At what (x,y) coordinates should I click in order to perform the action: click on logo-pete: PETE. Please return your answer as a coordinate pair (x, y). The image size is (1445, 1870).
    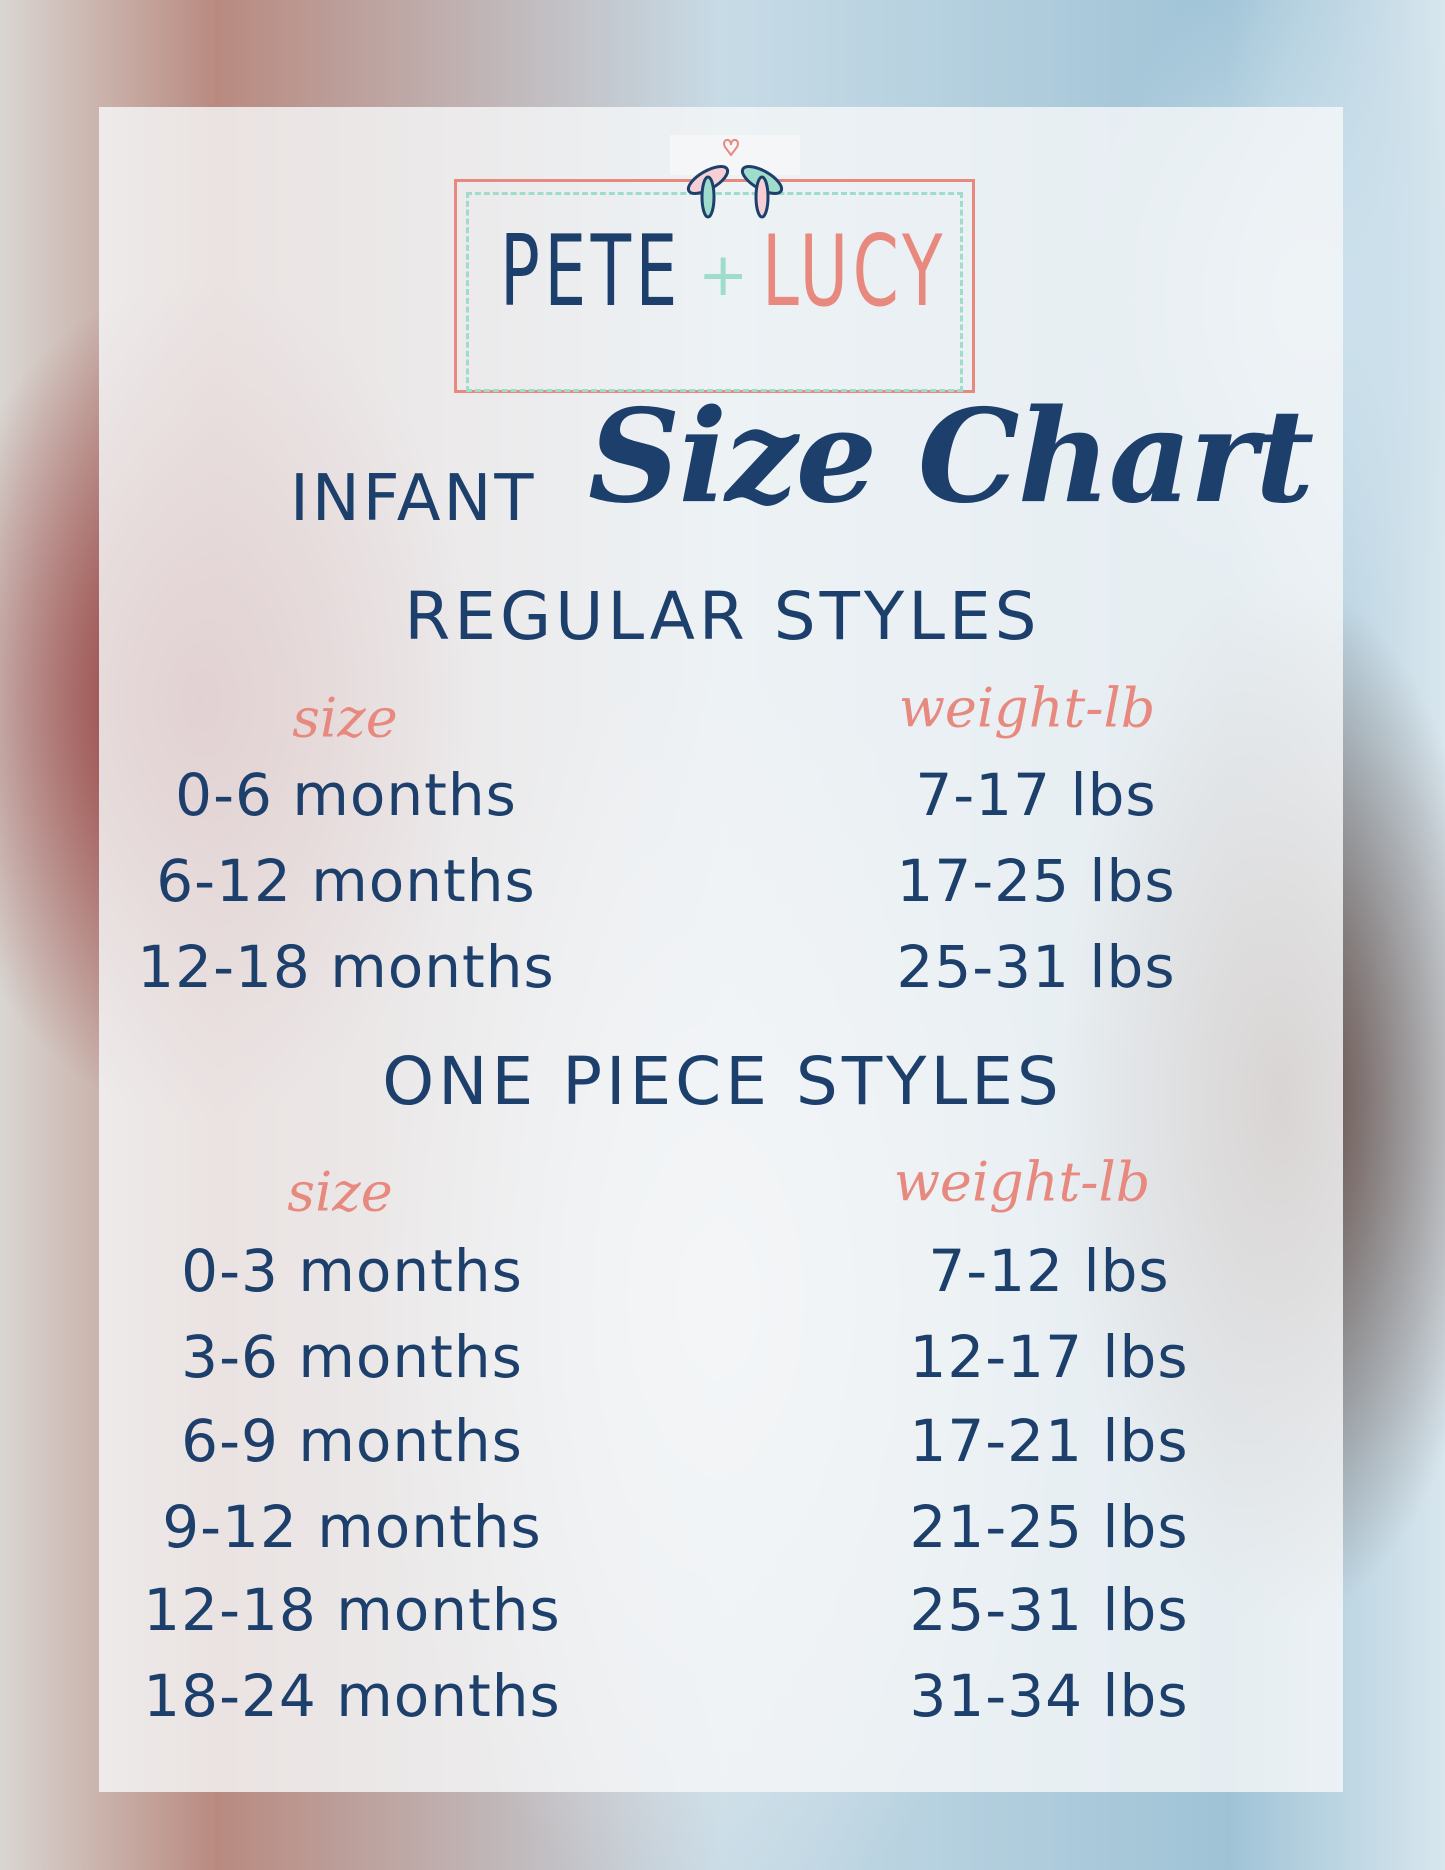
    Looking at the image, I should click on (591, 272).